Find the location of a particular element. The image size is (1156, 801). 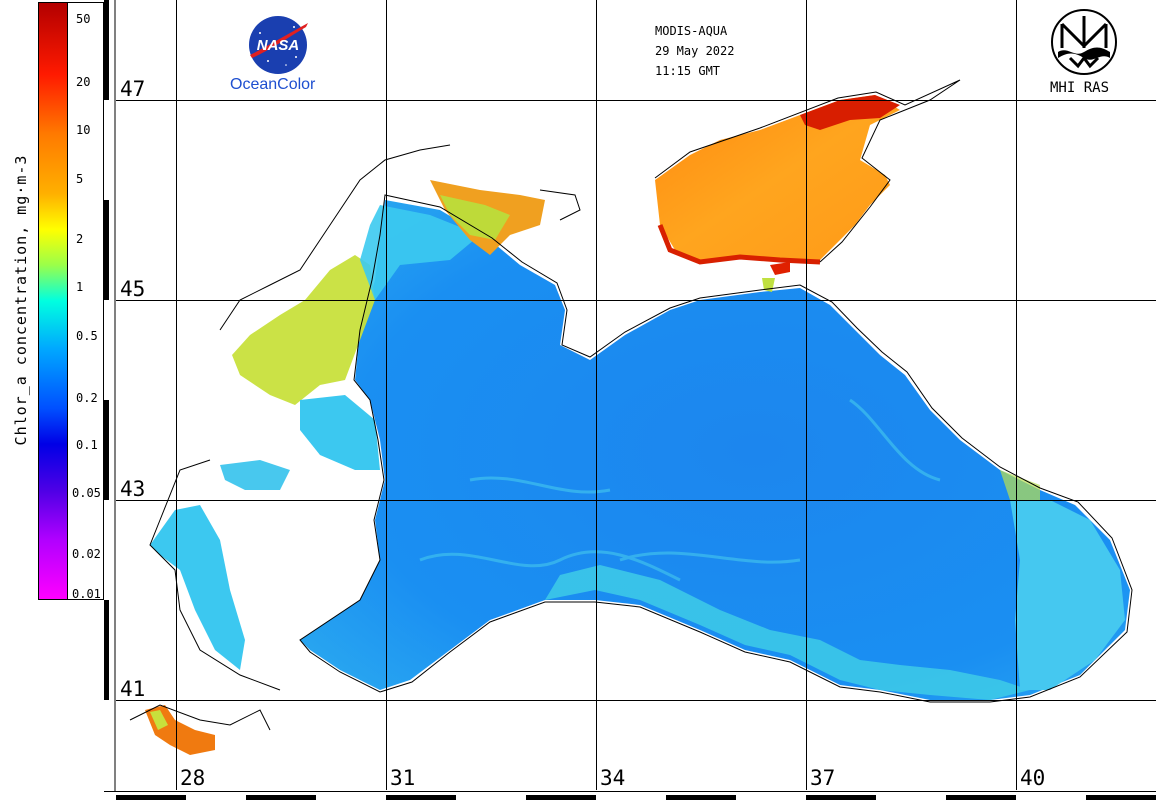

azov-sea-bloom is located at coordinates (777, 177).